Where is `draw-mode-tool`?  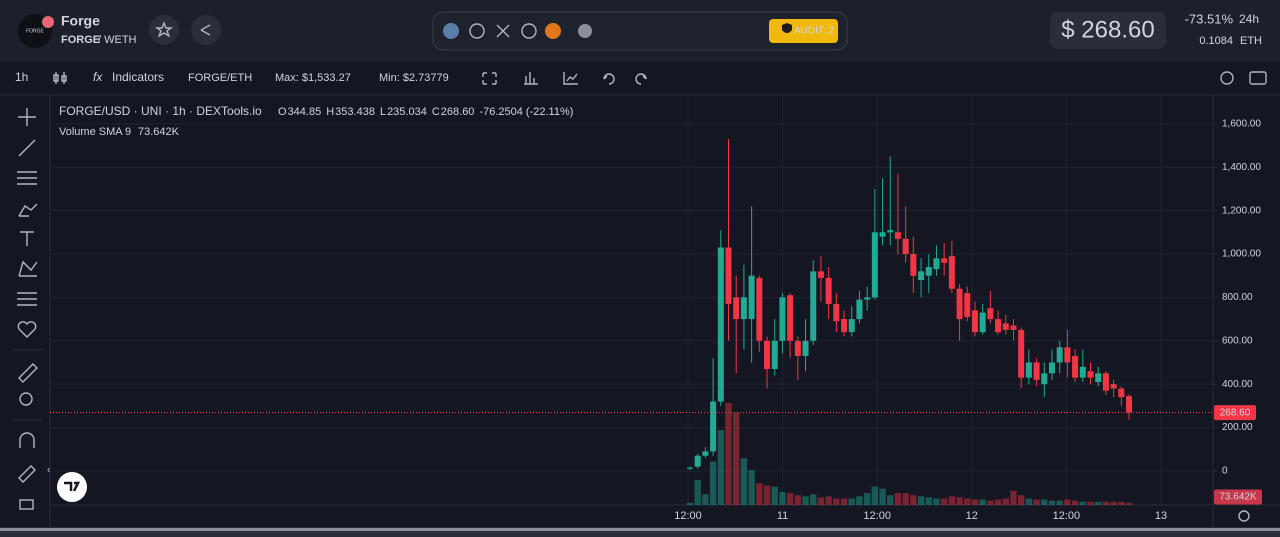
draw-mode-tool is located at coordinates (27, 474).